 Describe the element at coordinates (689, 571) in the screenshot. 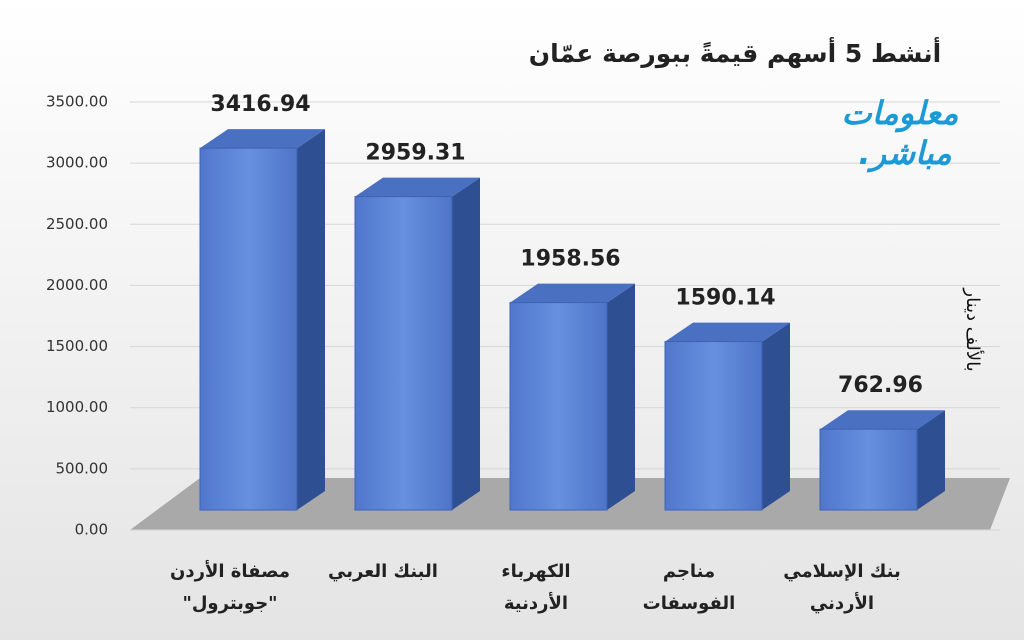

I see `x-tick-label: مناجم` at that location.